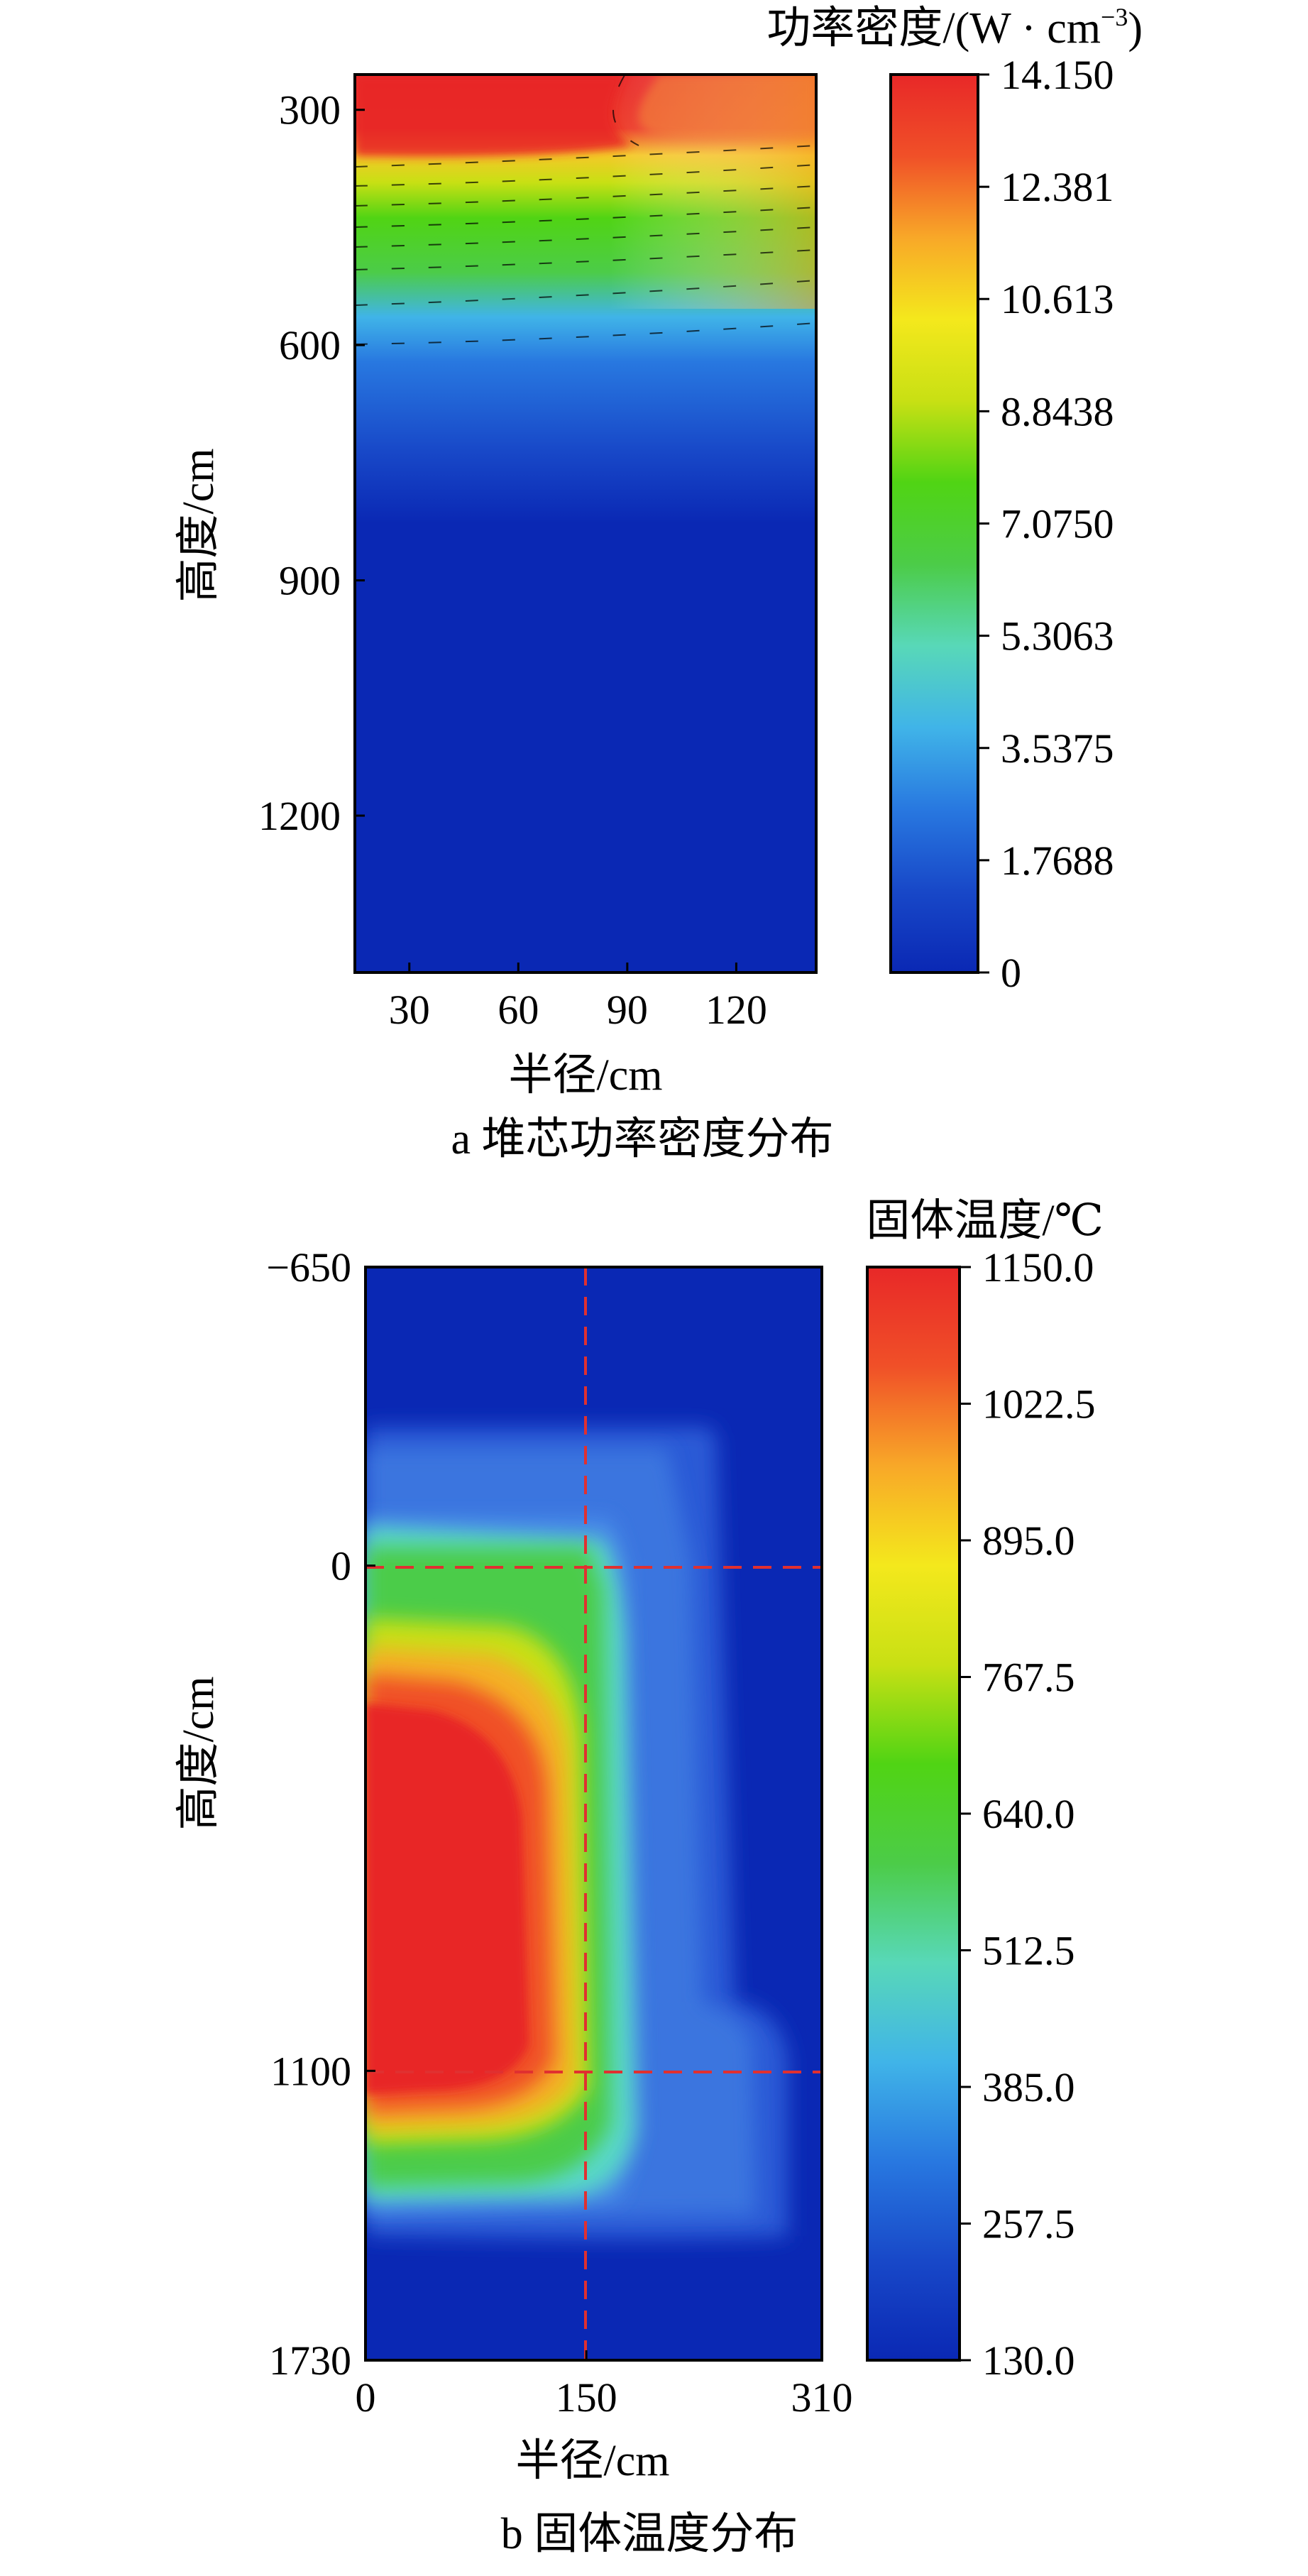 Image resolution: width=1308 pixels, height=2576 pixels. What do you see at coordinates (934, 523) in the screenshot?
I see `colorbar-a` at bounding box center [934, 523].